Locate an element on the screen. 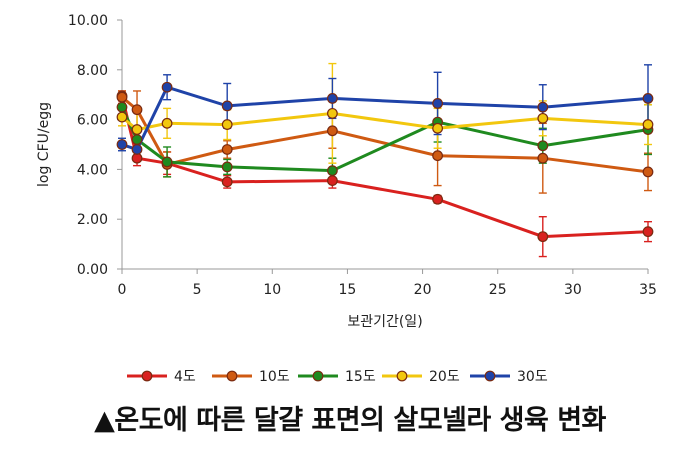 The image size is (700, 457). x-tick-label: 35 is located at coordinates (648, 290).